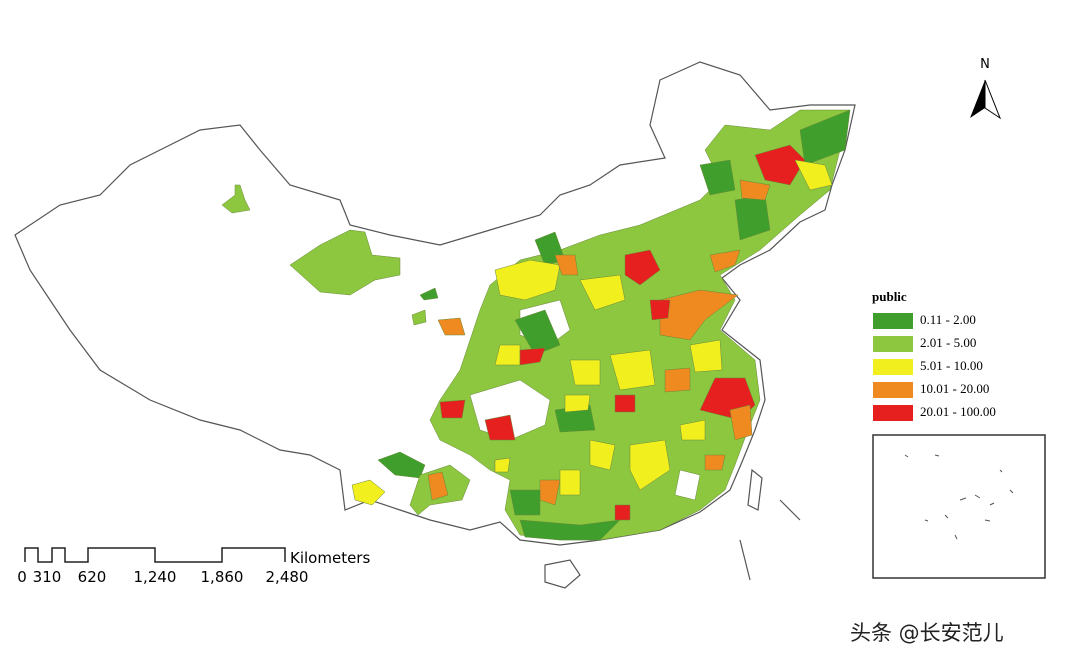  What do you see at coordinates (22, 577) in the screenshot?
I see `scale-label: 0` at bounding box center [22, 577].